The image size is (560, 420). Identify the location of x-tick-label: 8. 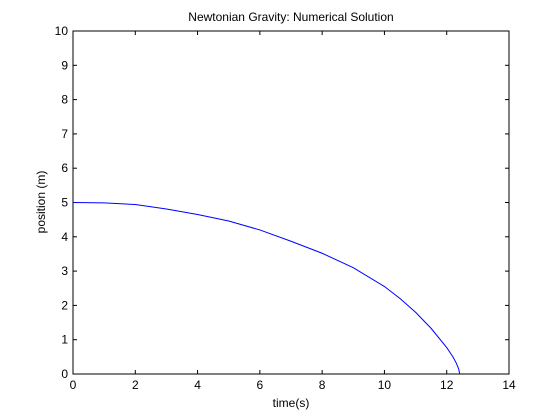
(322, 385).